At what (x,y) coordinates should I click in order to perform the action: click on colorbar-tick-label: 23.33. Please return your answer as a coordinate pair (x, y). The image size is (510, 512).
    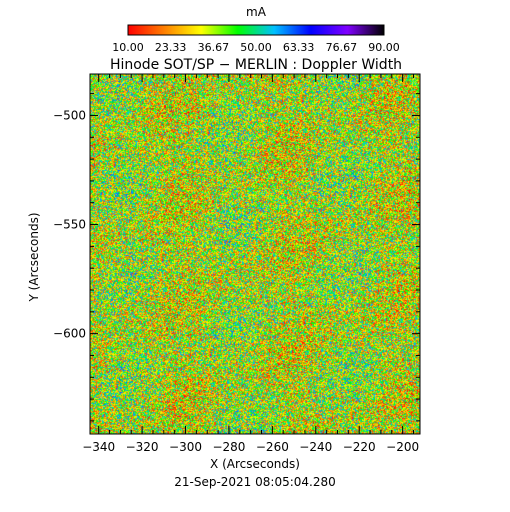
    Looking at the image, I should click on (171, 47).